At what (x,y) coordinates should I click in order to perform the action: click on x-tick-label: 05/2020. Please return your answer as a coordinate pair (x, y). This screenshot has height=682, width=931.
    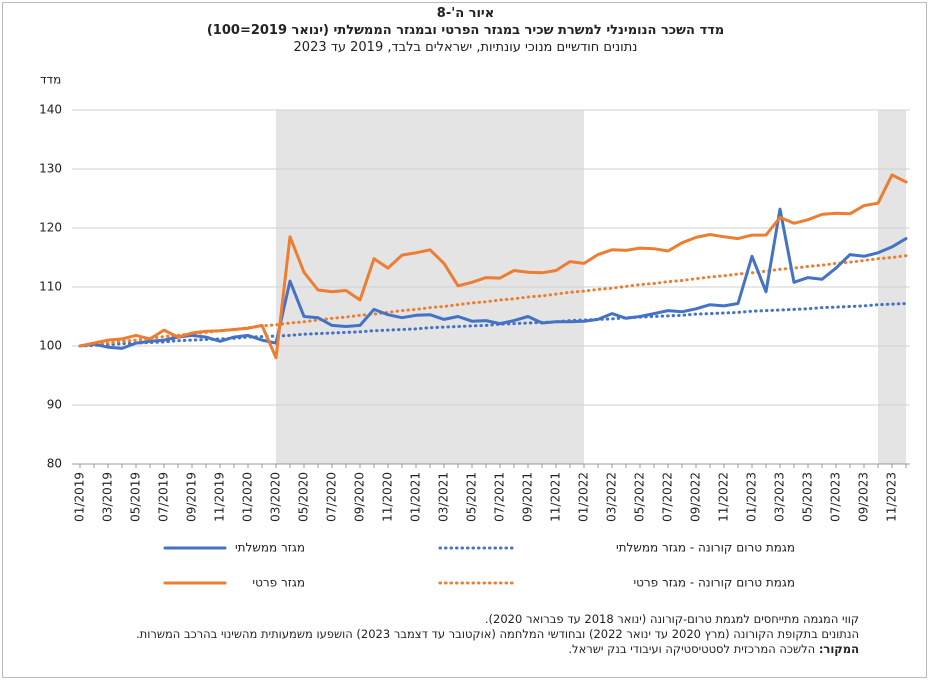
    Looking at the image, I should click on (304, 497).